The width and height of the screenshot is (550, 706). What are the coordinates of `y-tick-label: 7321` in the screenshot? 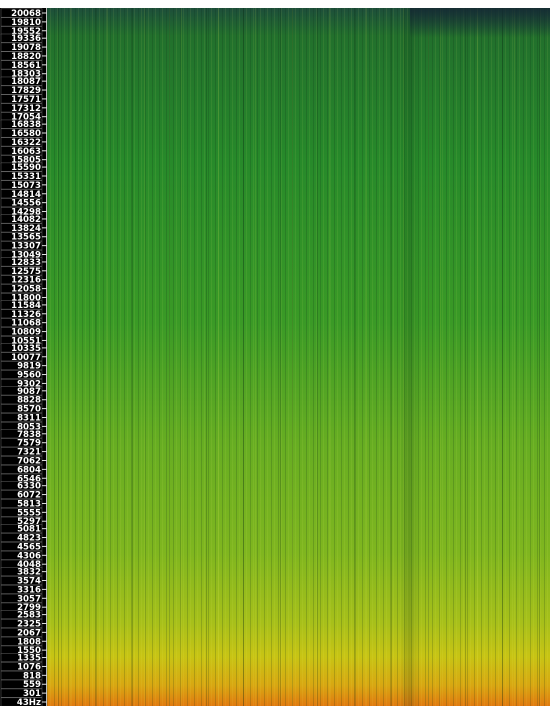 It's located at (29, 453).